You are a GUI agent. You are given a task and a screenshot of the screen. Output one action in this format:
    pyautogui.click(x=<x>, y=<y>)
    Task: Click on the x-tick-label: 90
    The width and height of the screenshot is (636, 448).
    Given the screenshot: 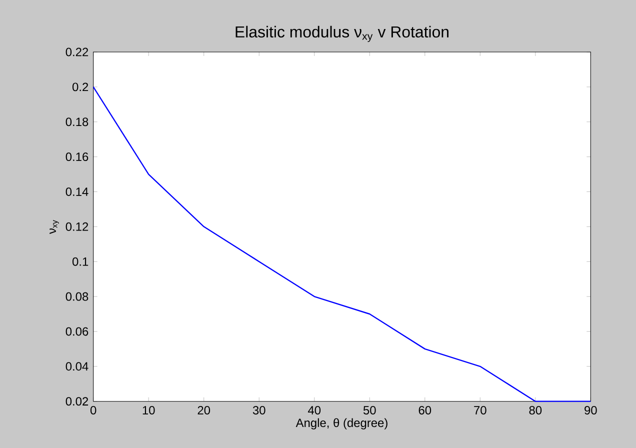 What is the action you would take?
    pyautogui.click(x=590, y=410)
    